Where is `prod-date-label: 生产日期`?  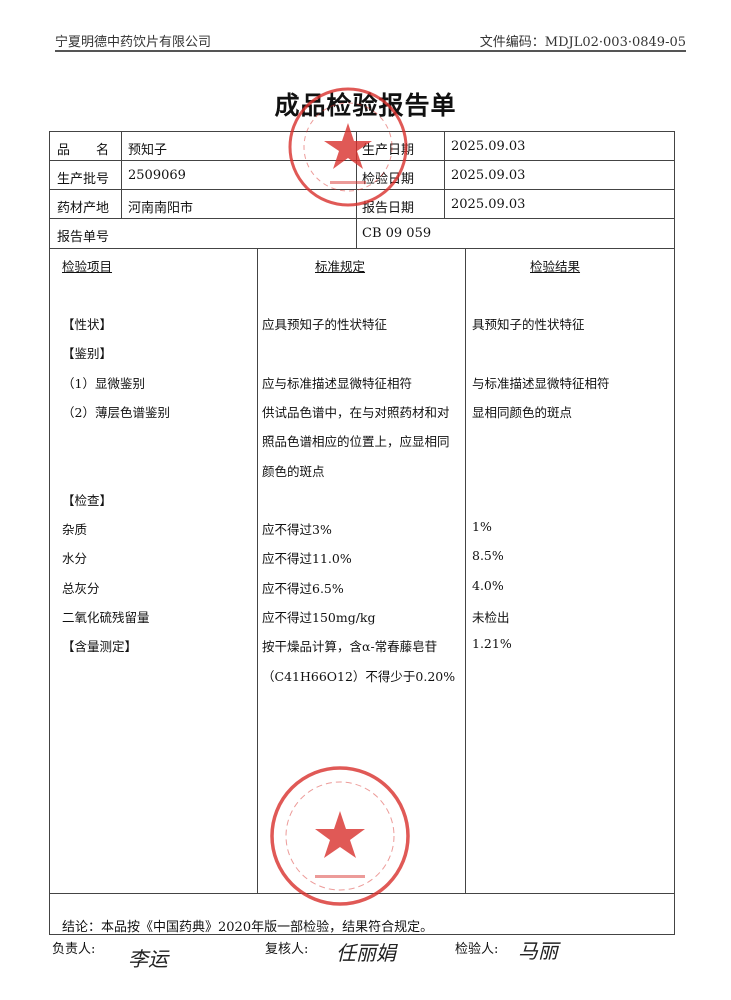
prod-date-label: 生产日期 is located at coordinates (388, 150).